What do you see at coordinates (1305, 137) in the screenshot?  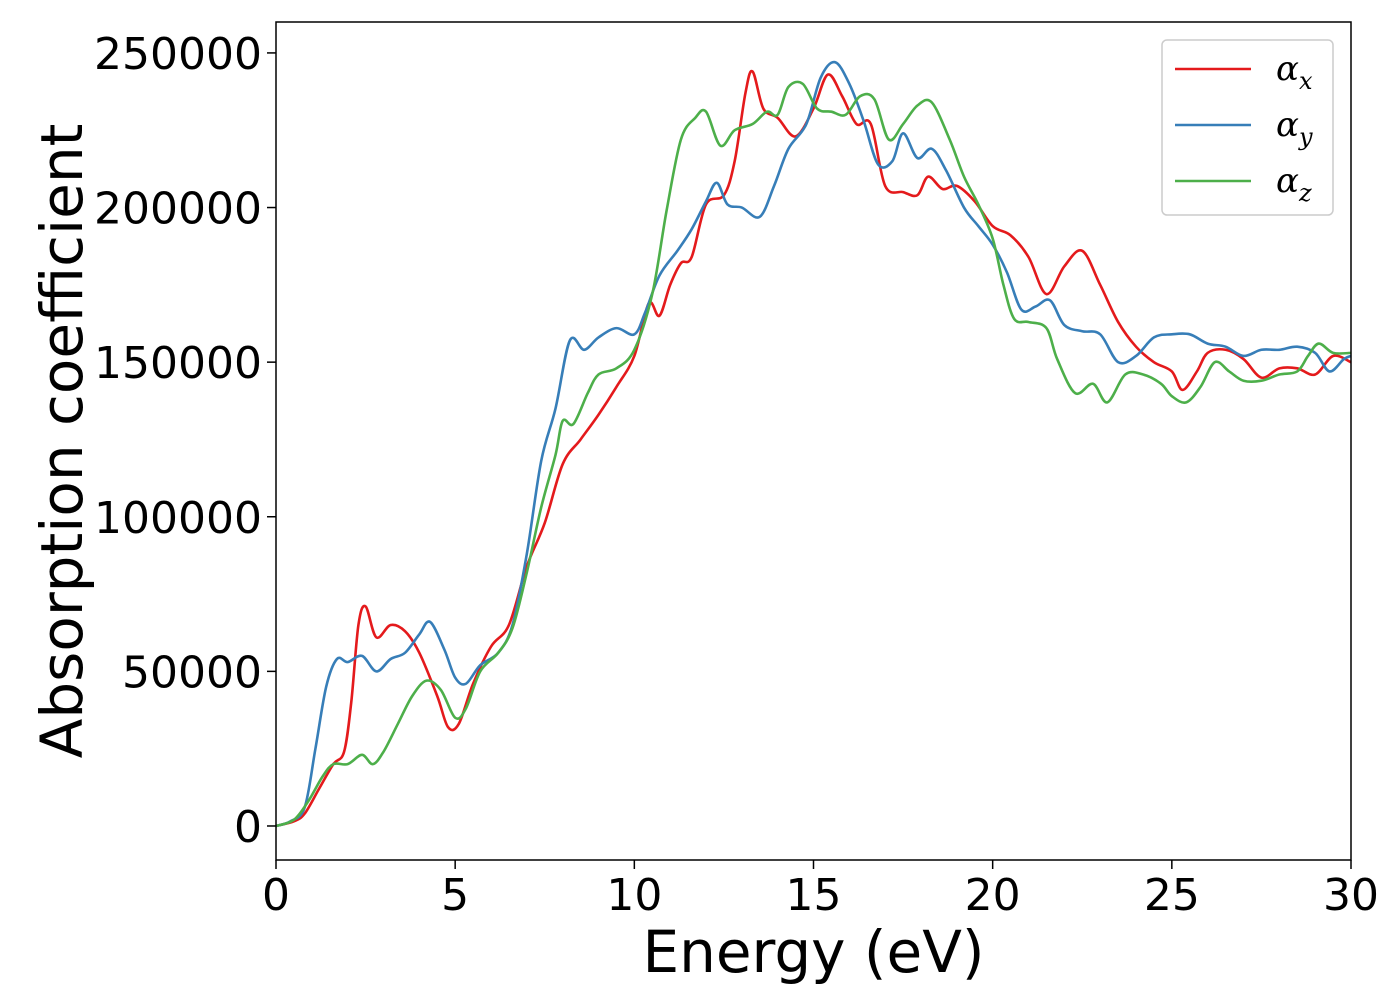 I see `legend-label-subscript: y` at bounding box center [1305, 137].